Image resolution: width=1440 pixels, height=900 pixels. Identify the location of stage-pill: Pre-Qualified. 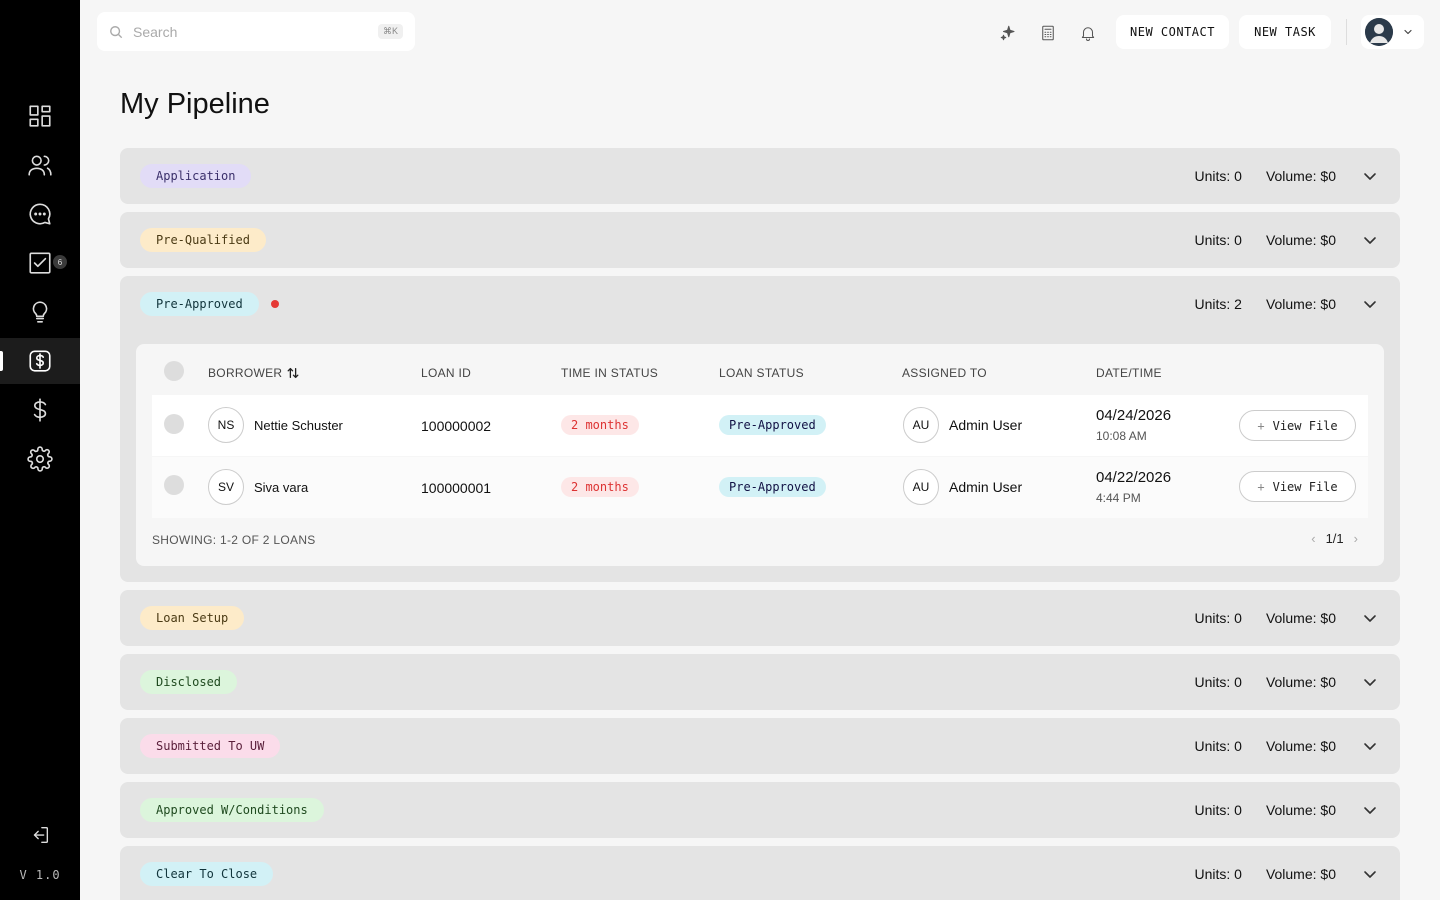
(203, 240).